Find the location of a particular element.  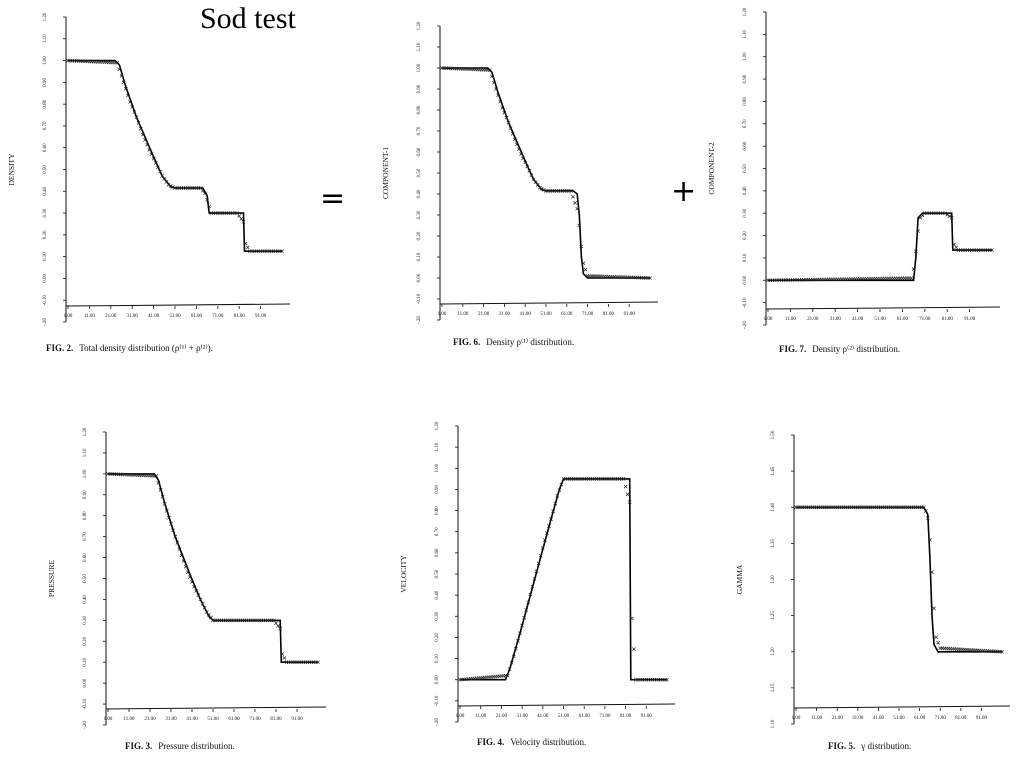

plus-sign: + is located at coordinates (684, 191).